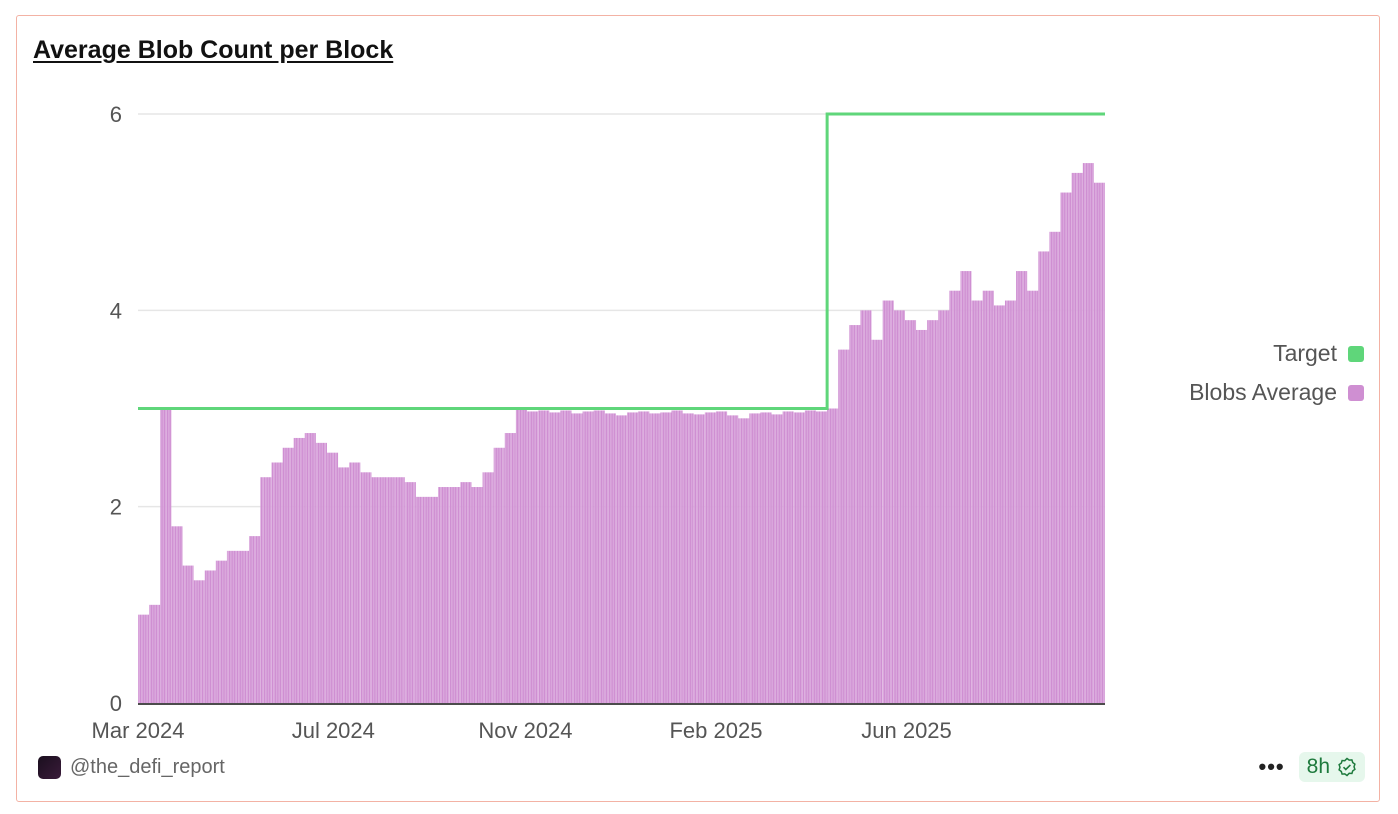 The height and width of the screenshot is (814, 1398). I want to click on legend-item-target: Target, so click(1276, 353).